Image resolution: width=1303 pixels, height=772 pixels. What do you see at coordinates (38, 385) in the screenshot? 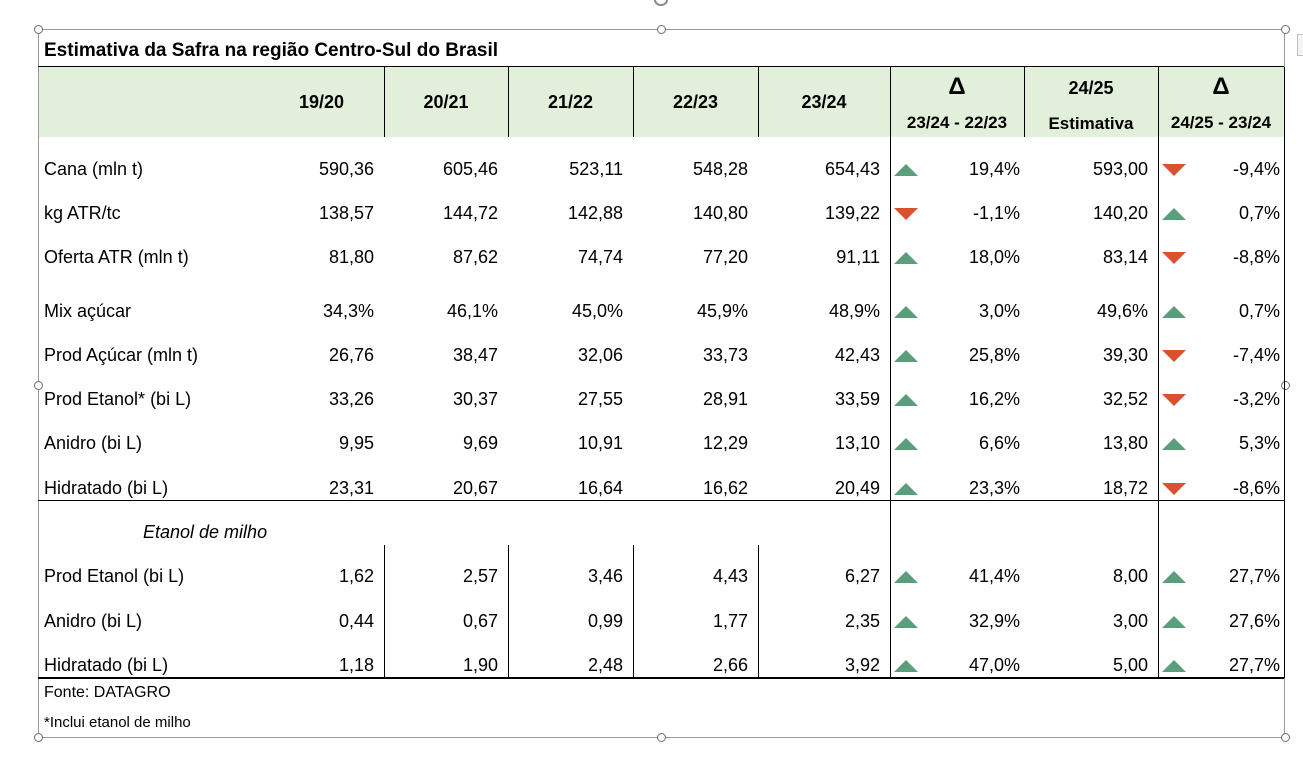
I see `resize-handle-left` at bounding box center [38, 385].